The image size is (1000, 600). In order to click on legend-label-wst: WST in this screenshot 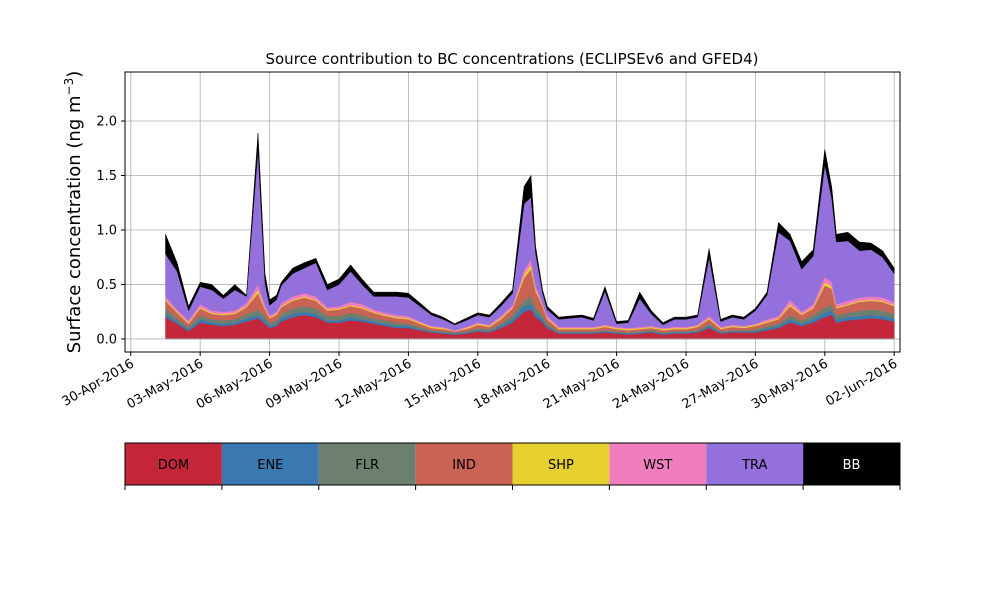, I will do `click(657, 465)`.